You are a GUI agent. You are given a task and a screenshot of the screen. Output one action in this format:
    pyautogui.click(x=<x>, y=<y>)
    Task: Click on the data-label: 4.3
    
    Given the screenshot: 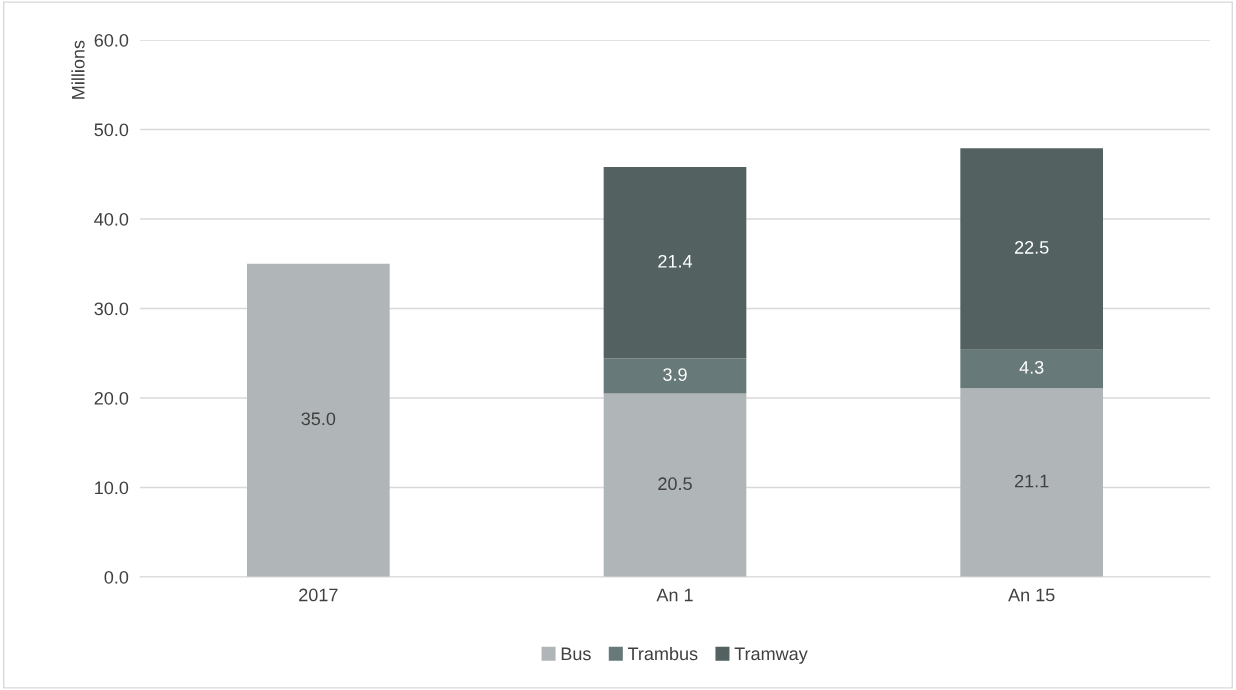 What is the action you would take?
    pyautogui.click(x=1031, y=367)
    